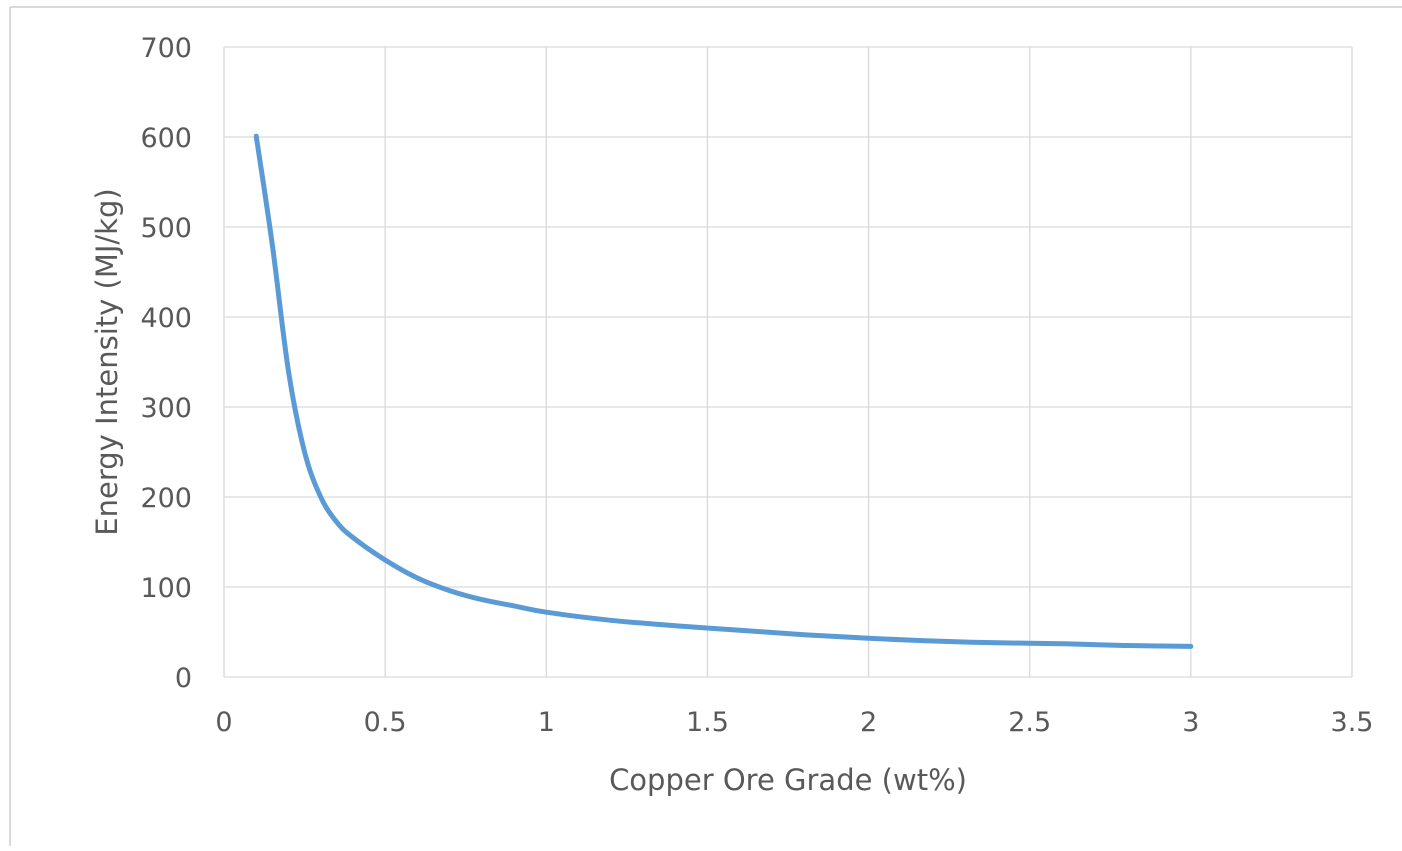  What do you see at coordinates (385, 722) in the screenshot?
I see `x-tick-label: 0.5` at bounding box center [385, 722].